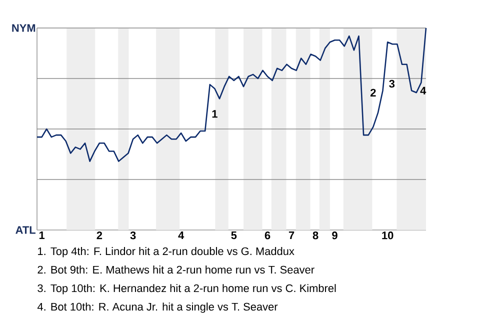  What do you see at coordinates (392, 84) in the screenshot?
I see `annotation: 3` at bounding box center [392, 84].